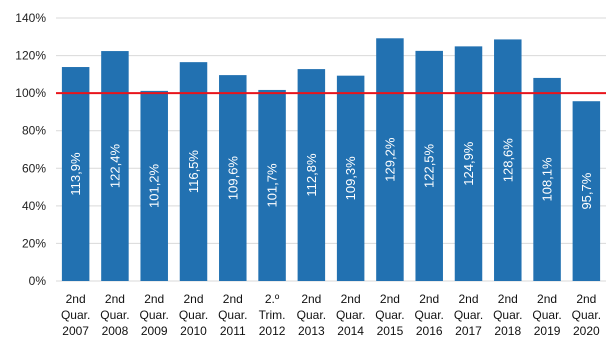 The height and width of the screenshot is (344, 614). Describe the element at coordinates (311, 315) in the screenshot. I see `x-tick-label: 2nd Quar. 2013` at that location.